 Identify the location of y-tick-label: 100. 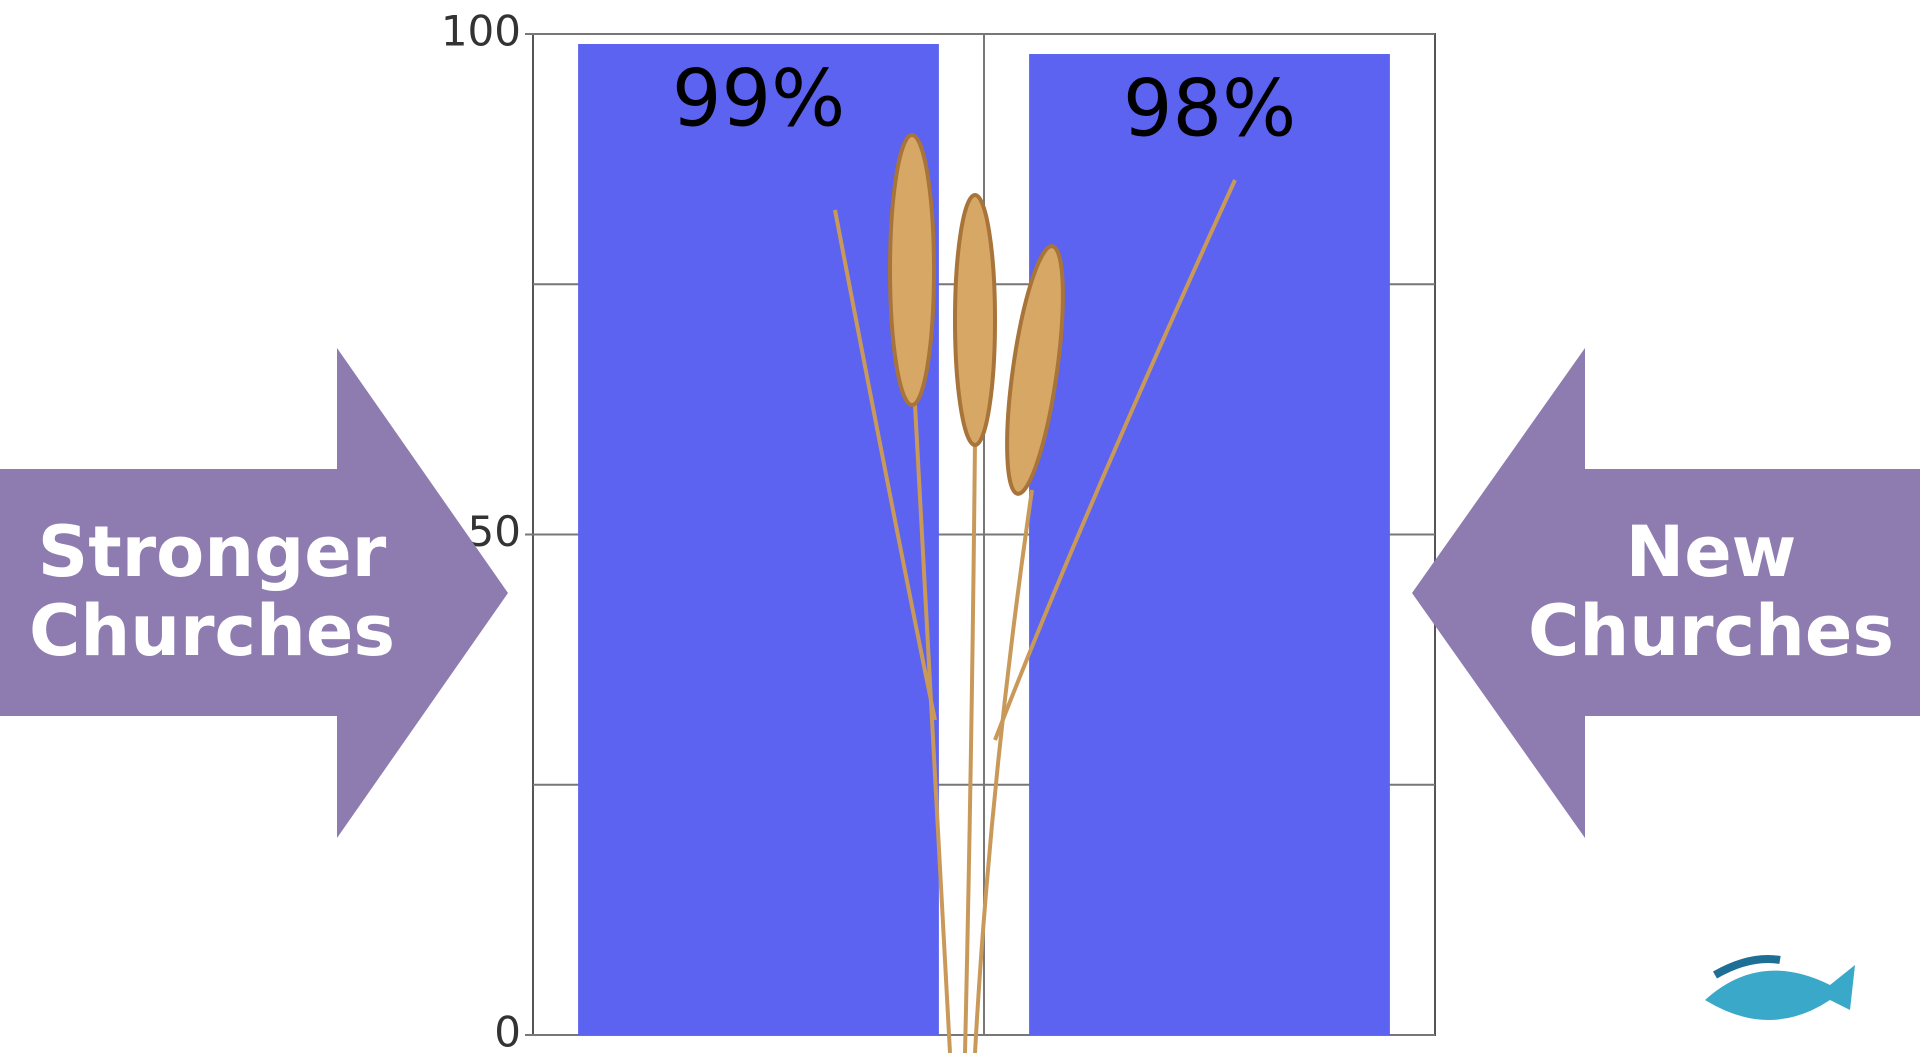
(481, 31).